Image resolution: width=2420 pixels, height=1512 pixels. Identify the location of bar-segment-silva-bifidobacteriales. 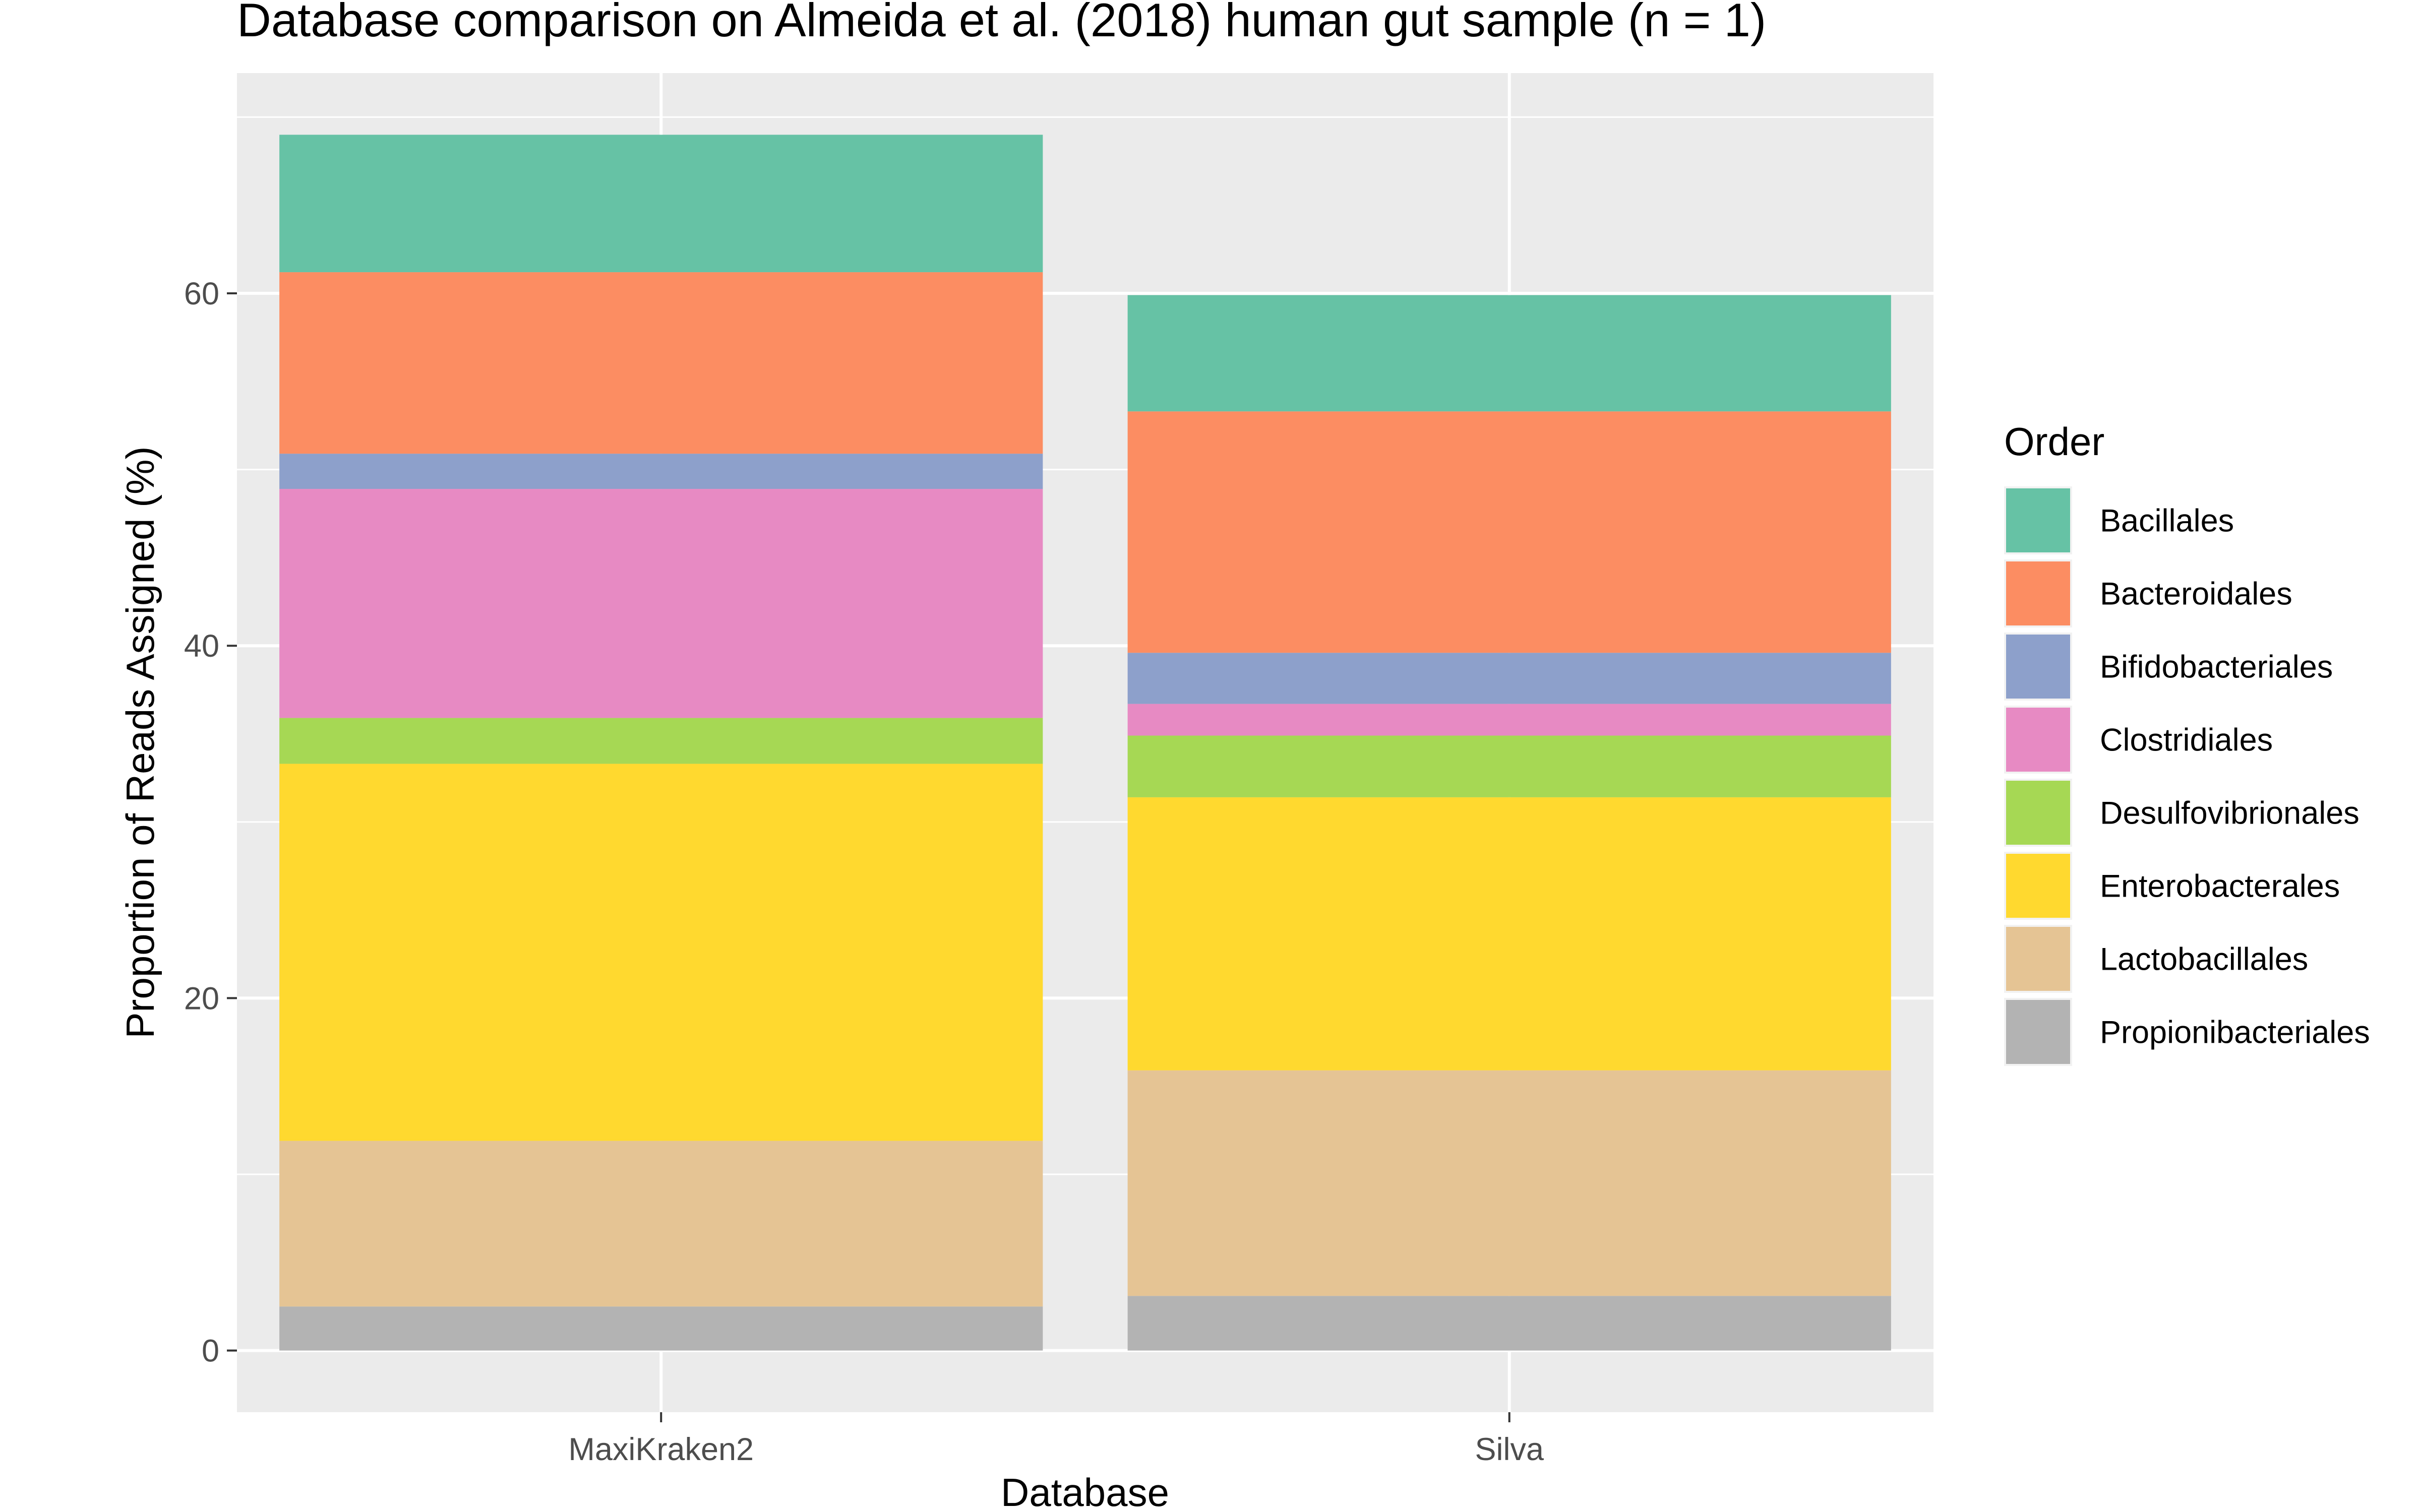
(1509, 678).